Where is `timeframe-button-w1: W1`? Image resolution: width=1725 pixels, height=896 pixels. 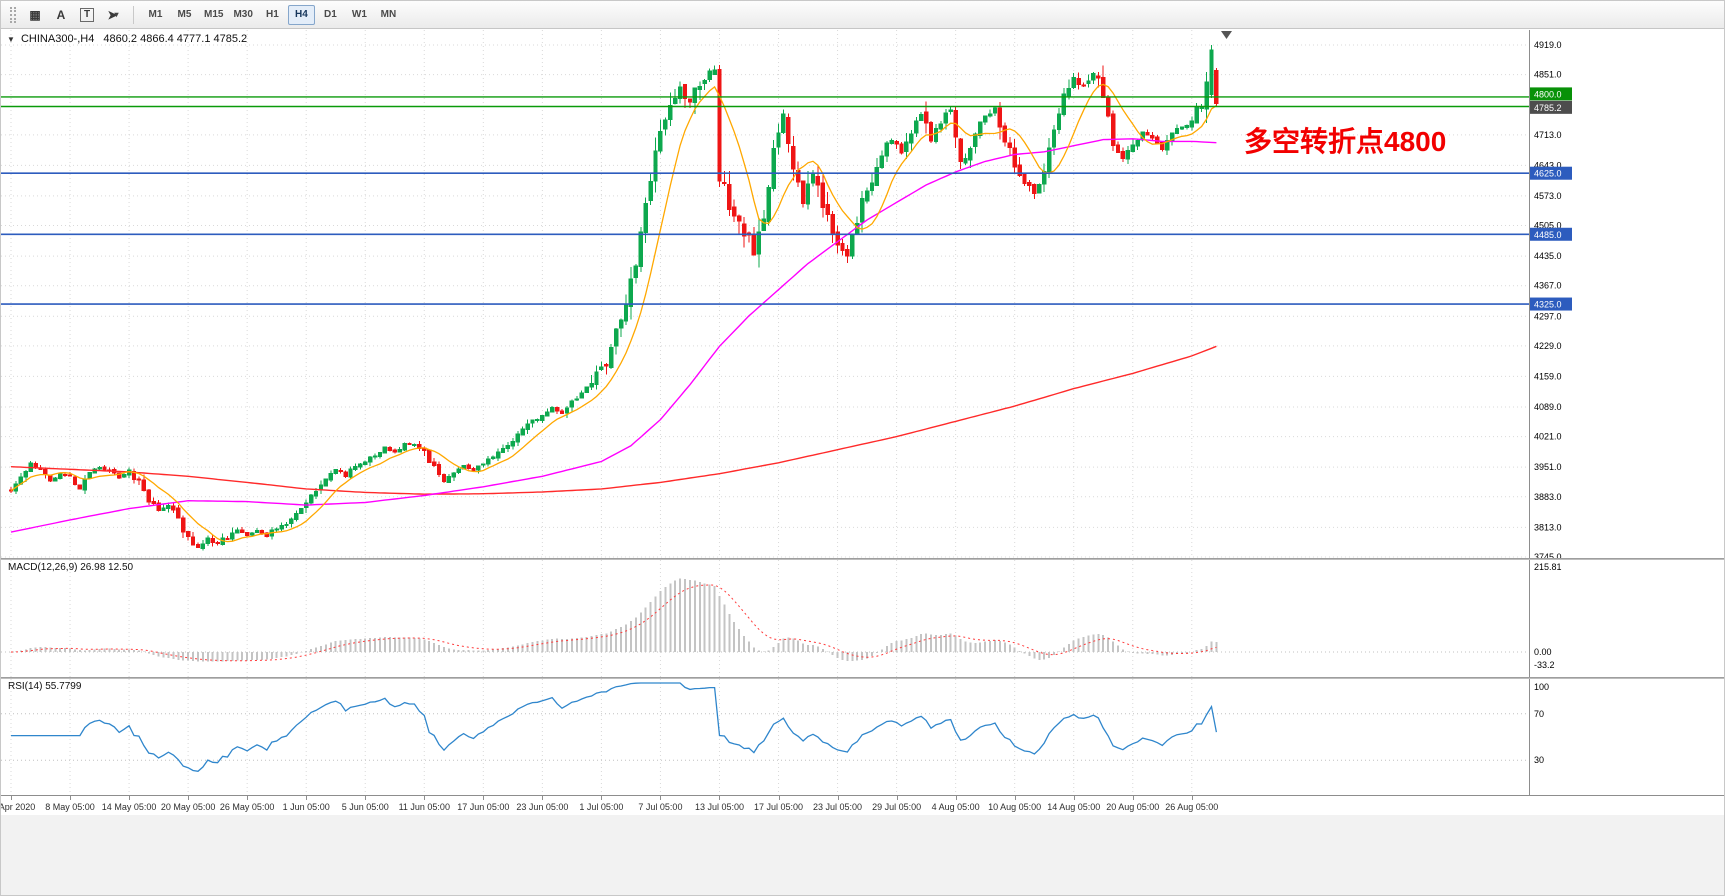
timeframe-button-w1: W1 is located at coordinates (359, 14).